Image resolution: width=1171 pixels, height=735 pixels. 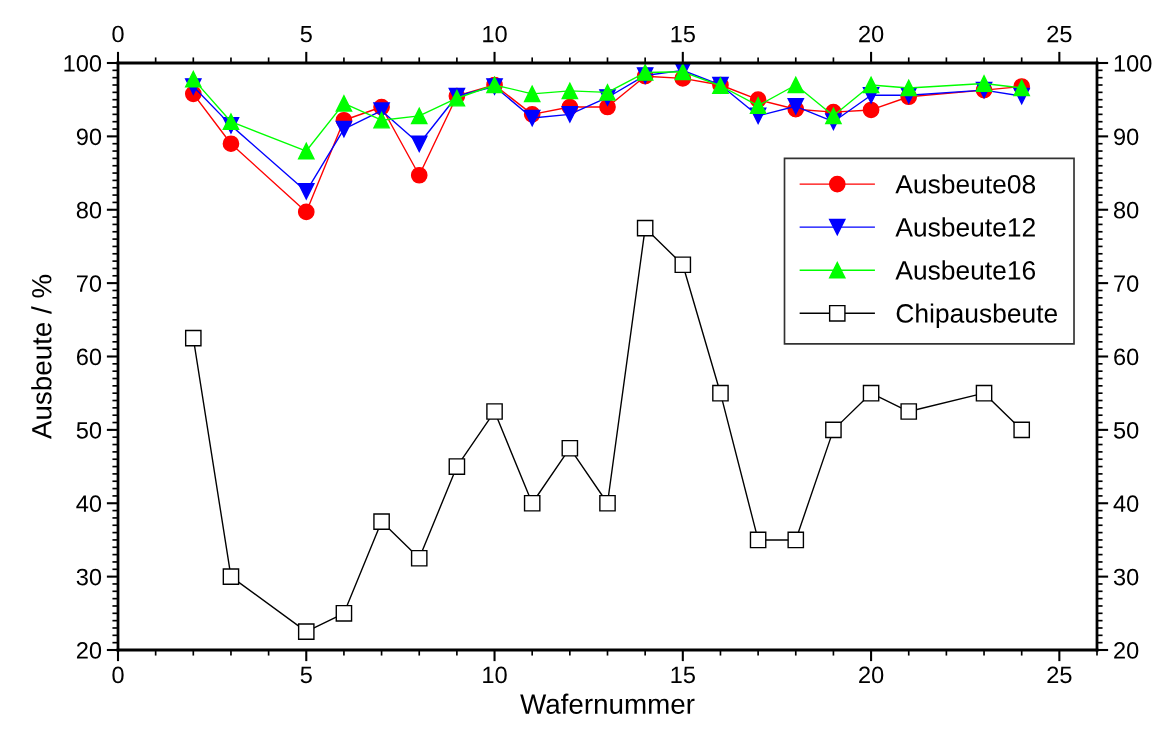 What do you see at coordinates (83, 63) in the screenshot?
I see `y-tick-label: 100` at bounding box center [83, 63].